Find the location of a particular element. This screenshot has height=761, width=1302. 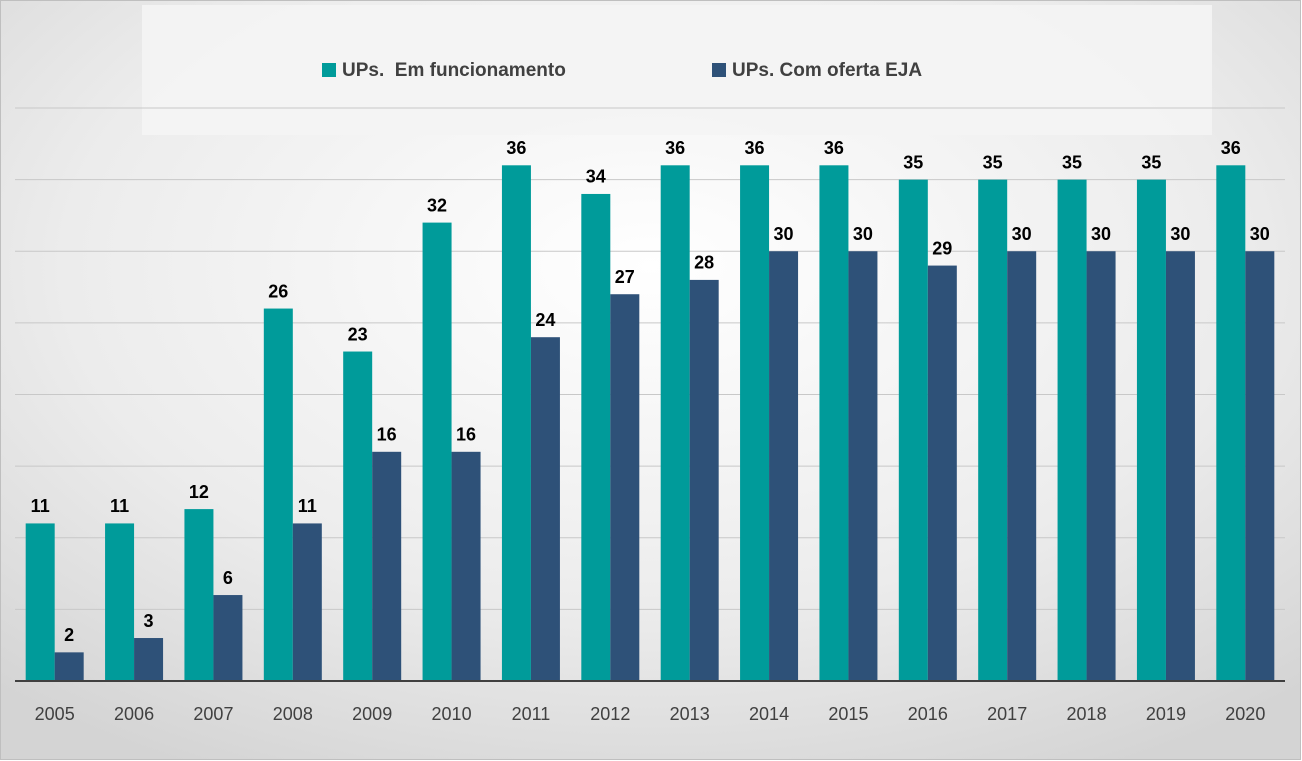

x-tick-label: 2018 is located at coordinates (1087, 714).